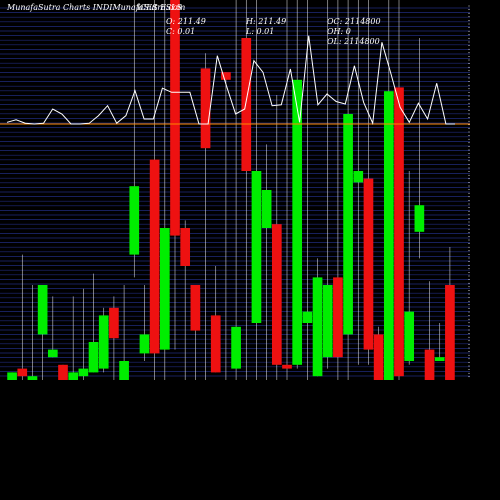 Image resolution: width=500 pixels, height=500 pixels. Describe the element at coordinates (159, 7) in the screenshot. I see `symbol-label: ICES FSLS` at that location.